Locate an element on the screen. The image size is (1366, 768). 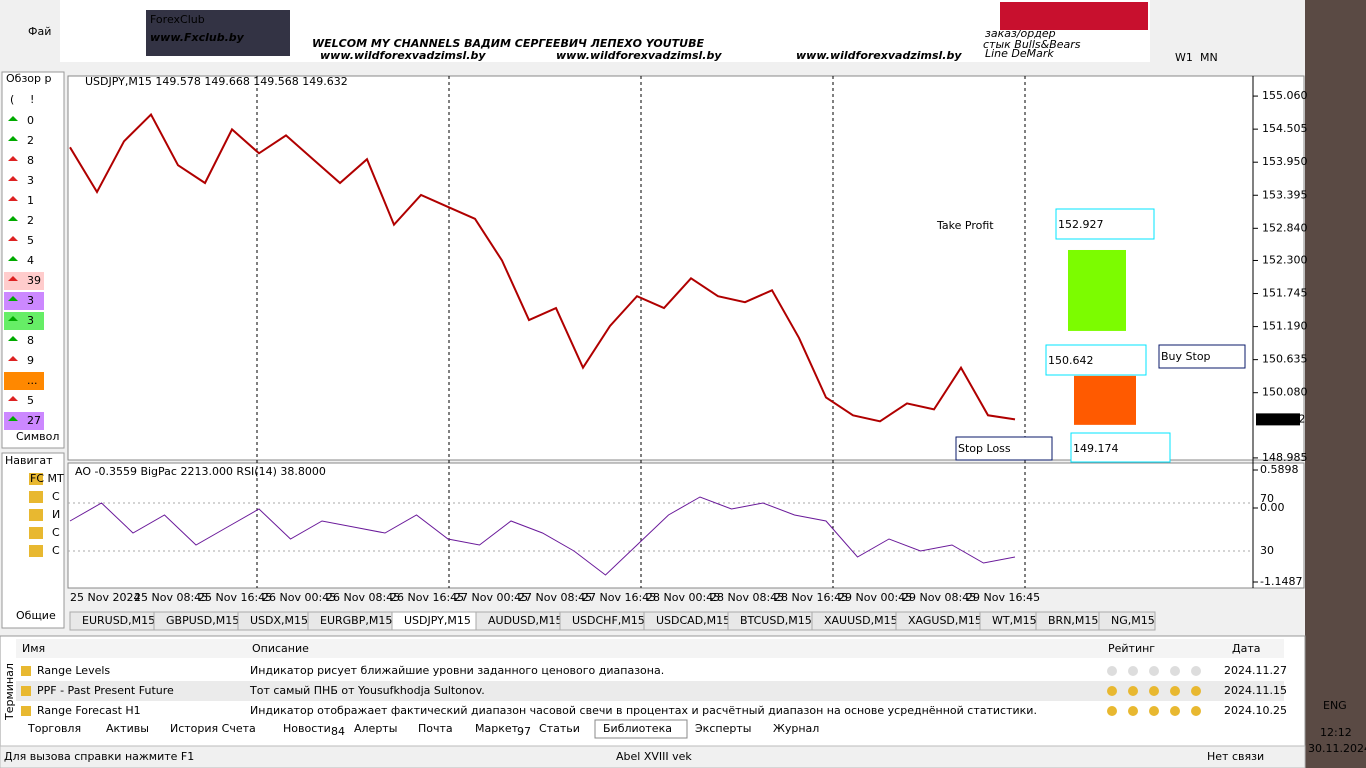
timeframe: MN is located at coordinates (1209, 57).